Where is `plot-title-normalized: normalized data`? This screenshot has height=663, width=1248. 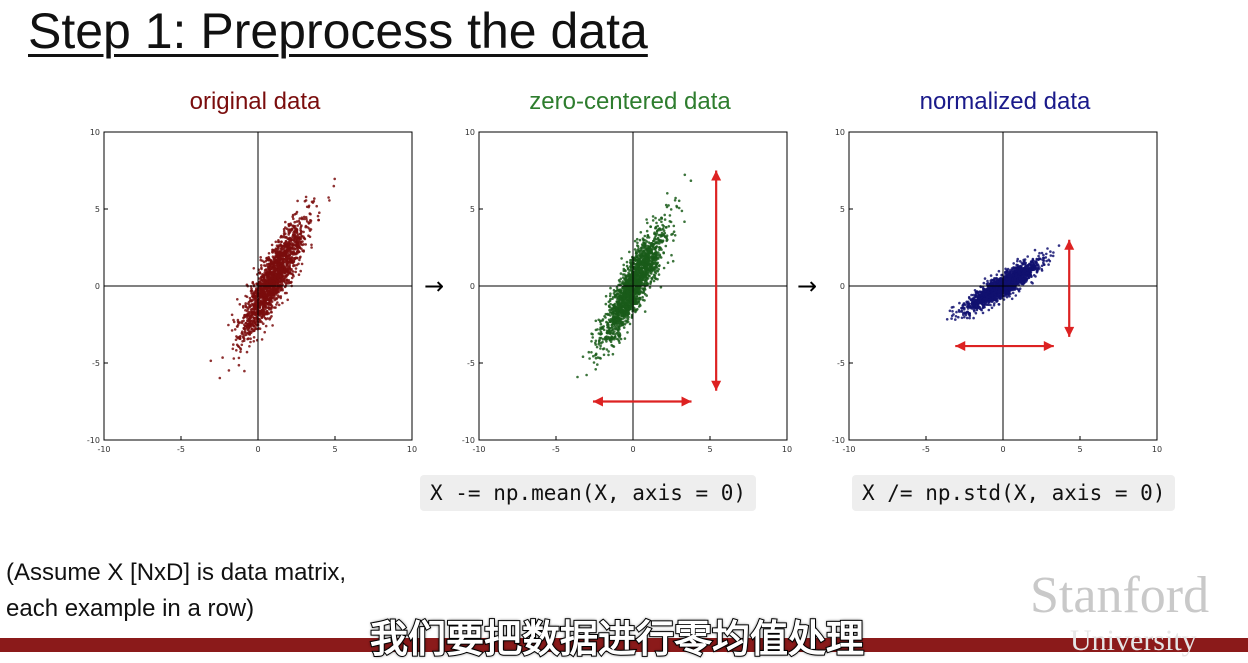 plot-title-normalized: normalized data is located at coordinates (1005, 102).